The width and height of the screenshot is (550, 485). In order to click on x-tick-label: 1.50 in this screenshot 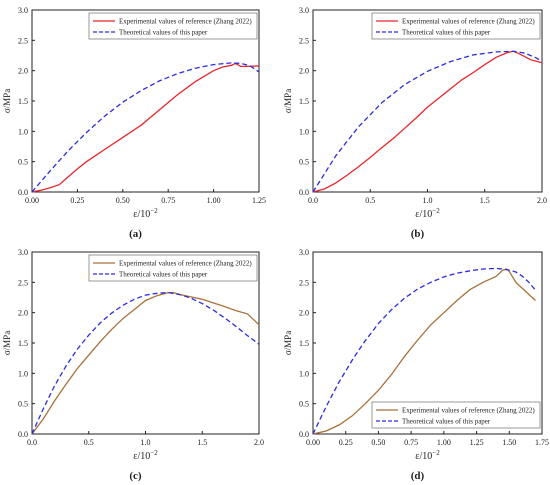, I will do `click(509, 442)`.